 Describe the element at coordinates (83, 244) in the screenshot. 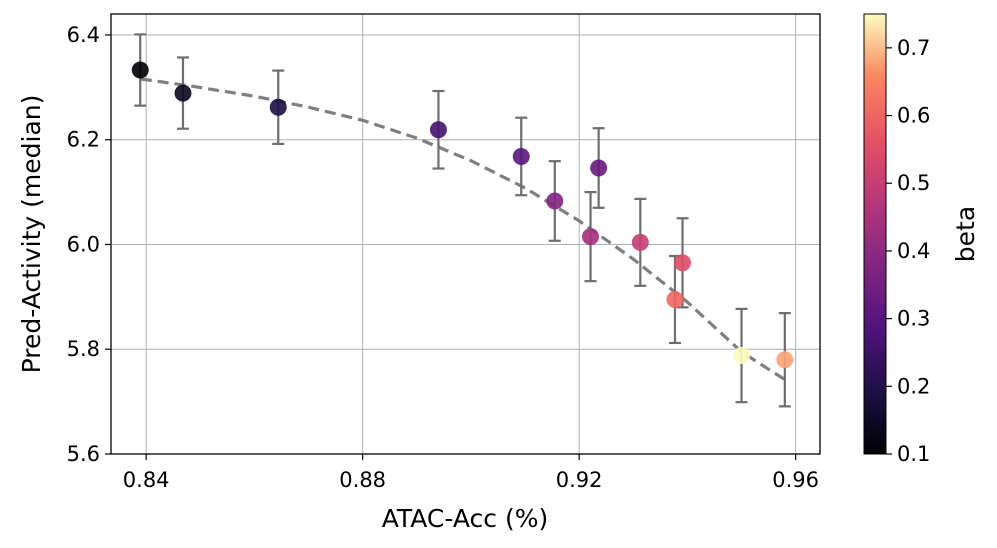

I see `y-tick-label: 6.0` at that location.